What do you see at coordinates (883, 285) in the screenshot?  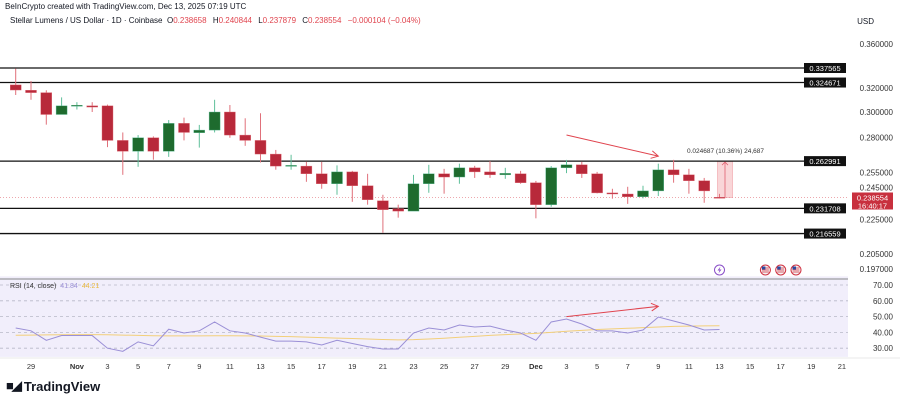 I see `rsi-tick-label: 70.00` at bounding box center [883, 285].